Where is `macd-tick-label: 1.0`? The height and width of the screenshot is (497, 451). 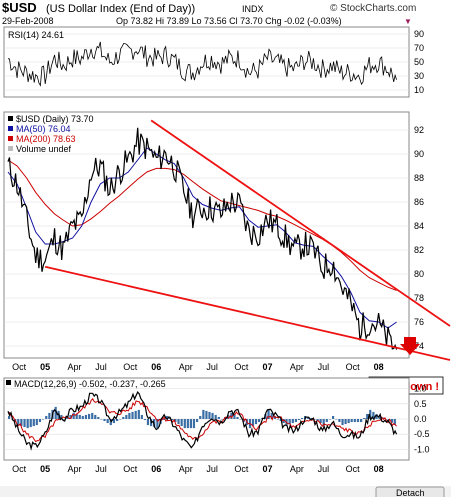 macd-tick-label: 1.0 is located at coordinates (420, 389).